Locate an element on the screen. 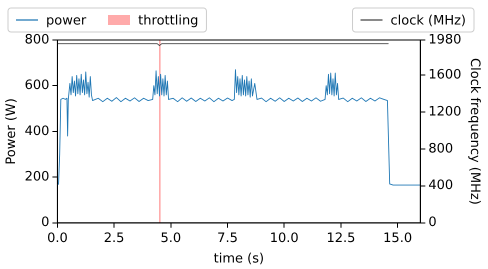  y-tick-label: 800 is located at coordinates (37, 40).